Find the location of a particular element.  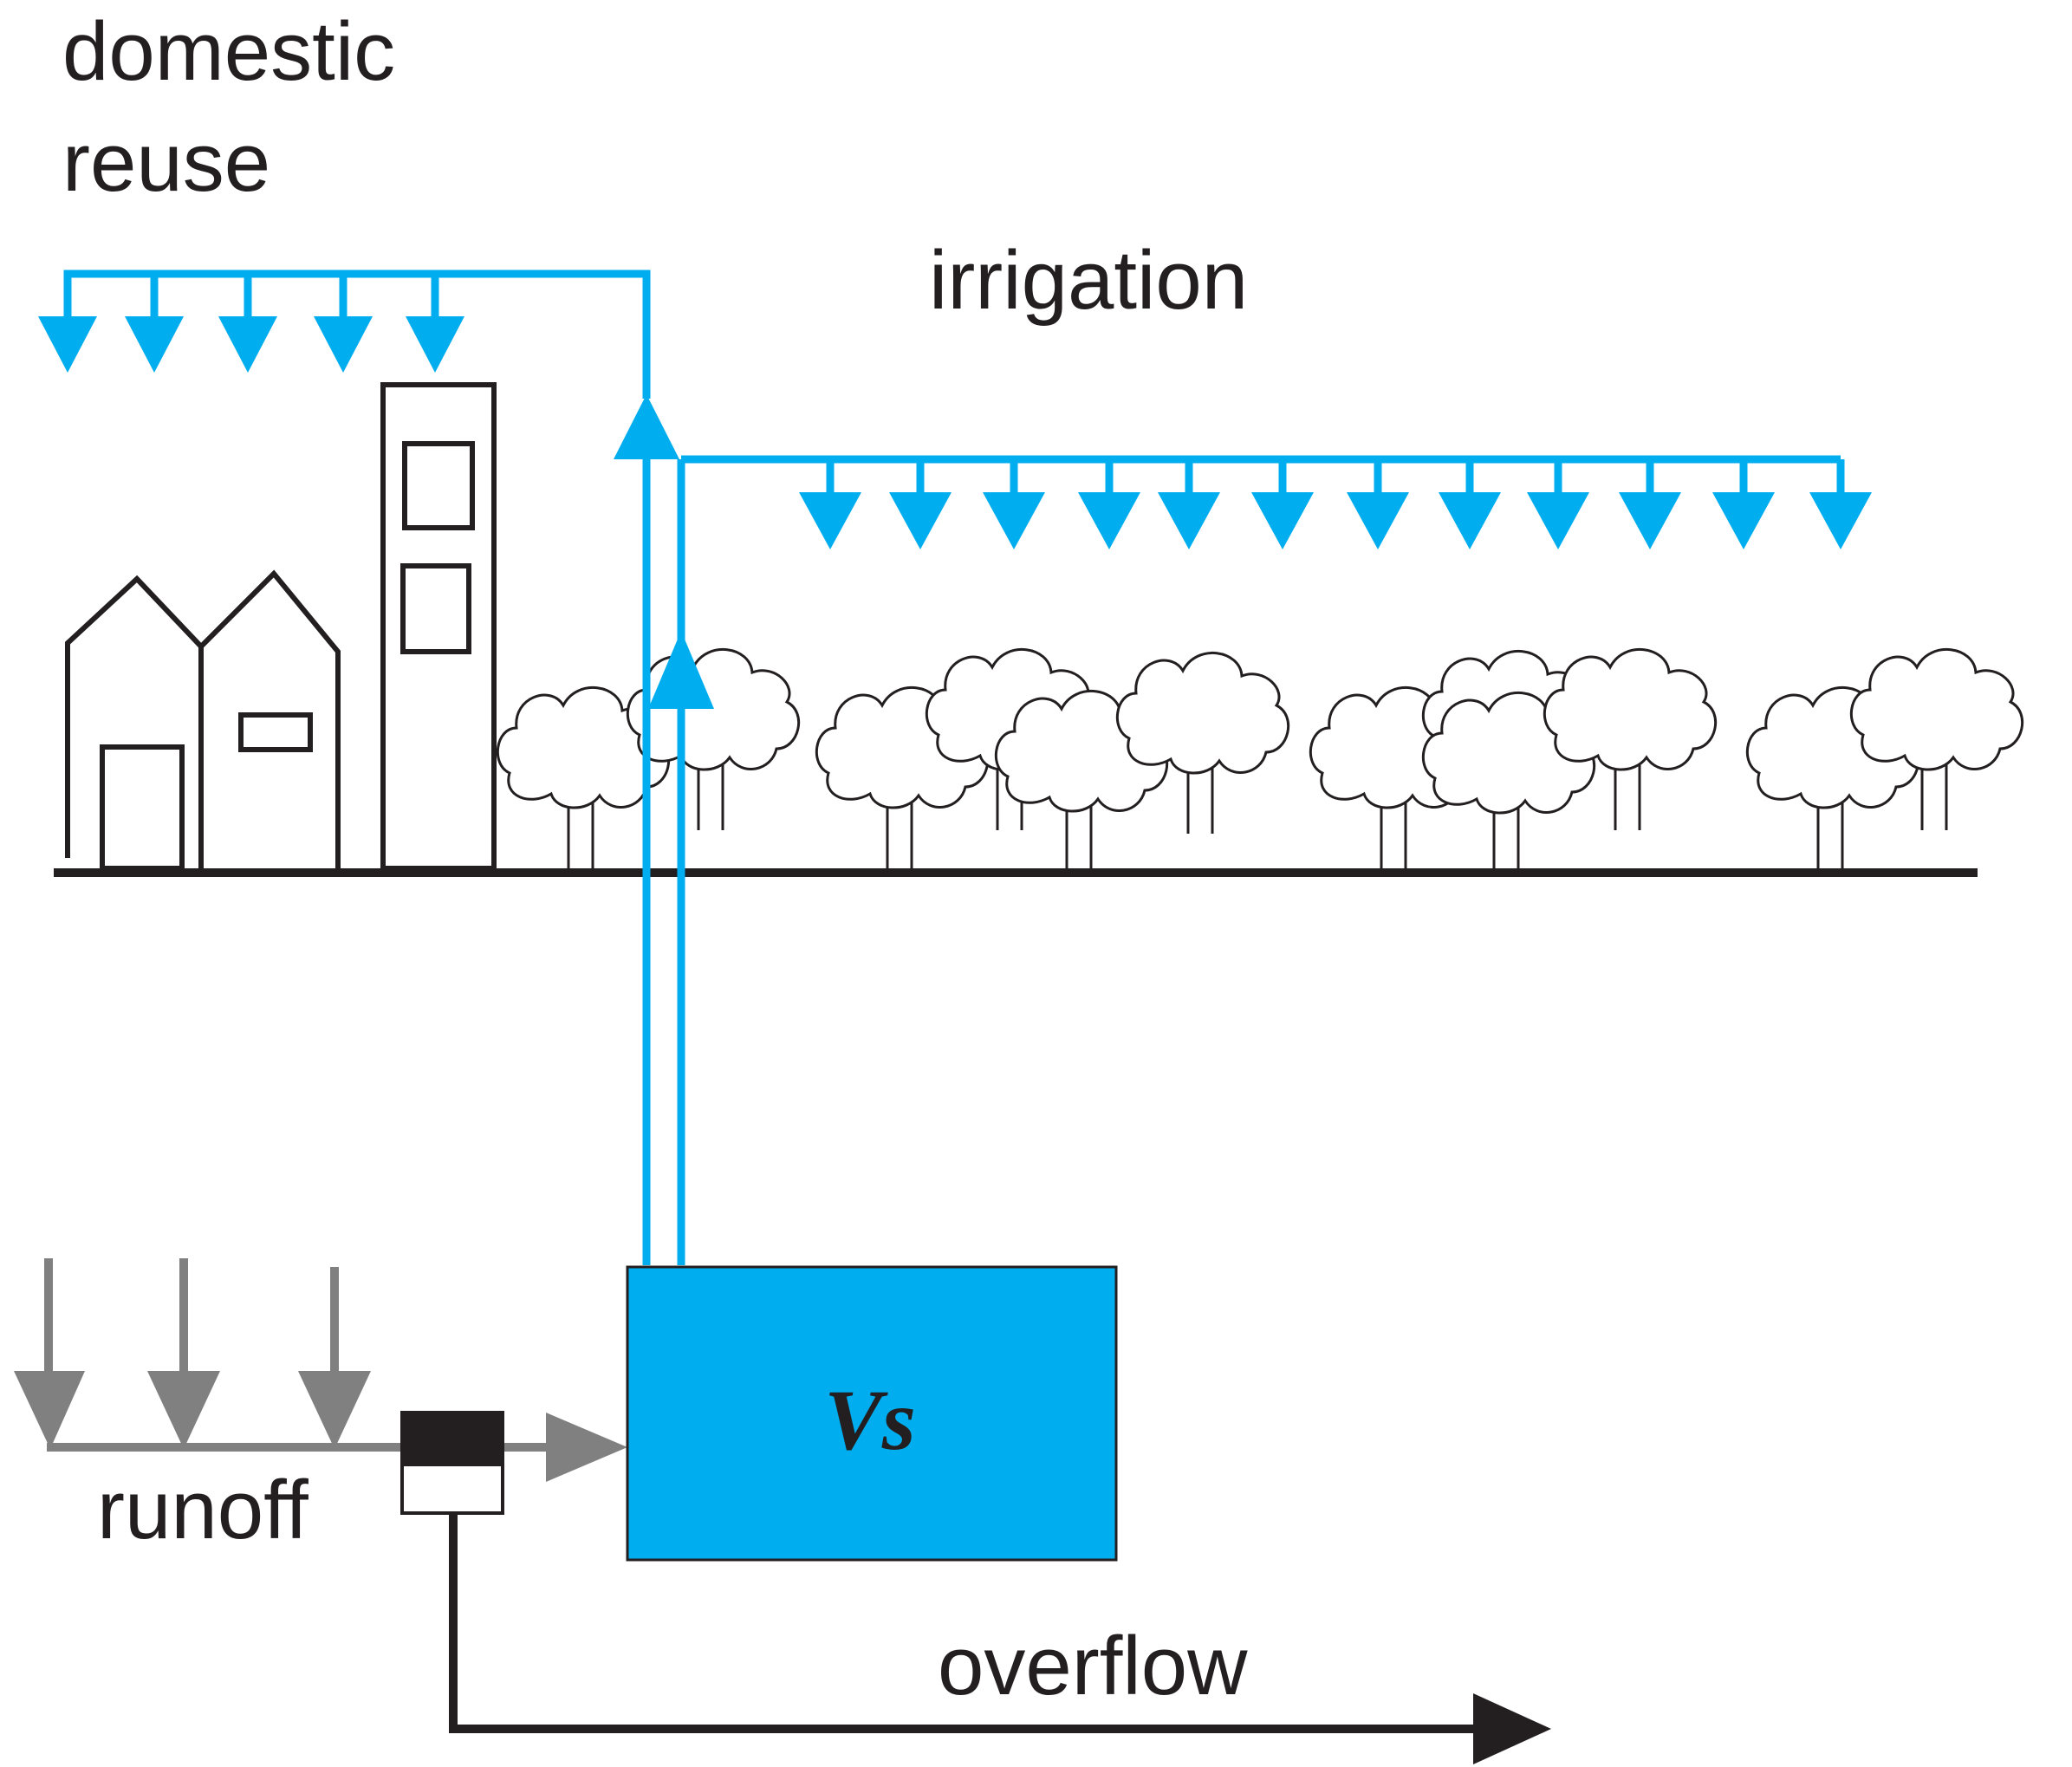

label-overflow: overflow is located at coordinates (1093, 1666).